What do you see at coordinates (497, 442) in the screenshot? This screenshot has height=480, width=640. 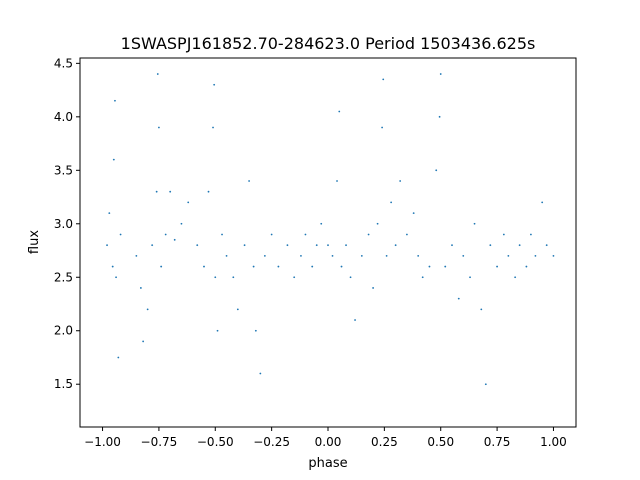 I see `x-tick-label: 0.75` at bounding box center [497, 442].